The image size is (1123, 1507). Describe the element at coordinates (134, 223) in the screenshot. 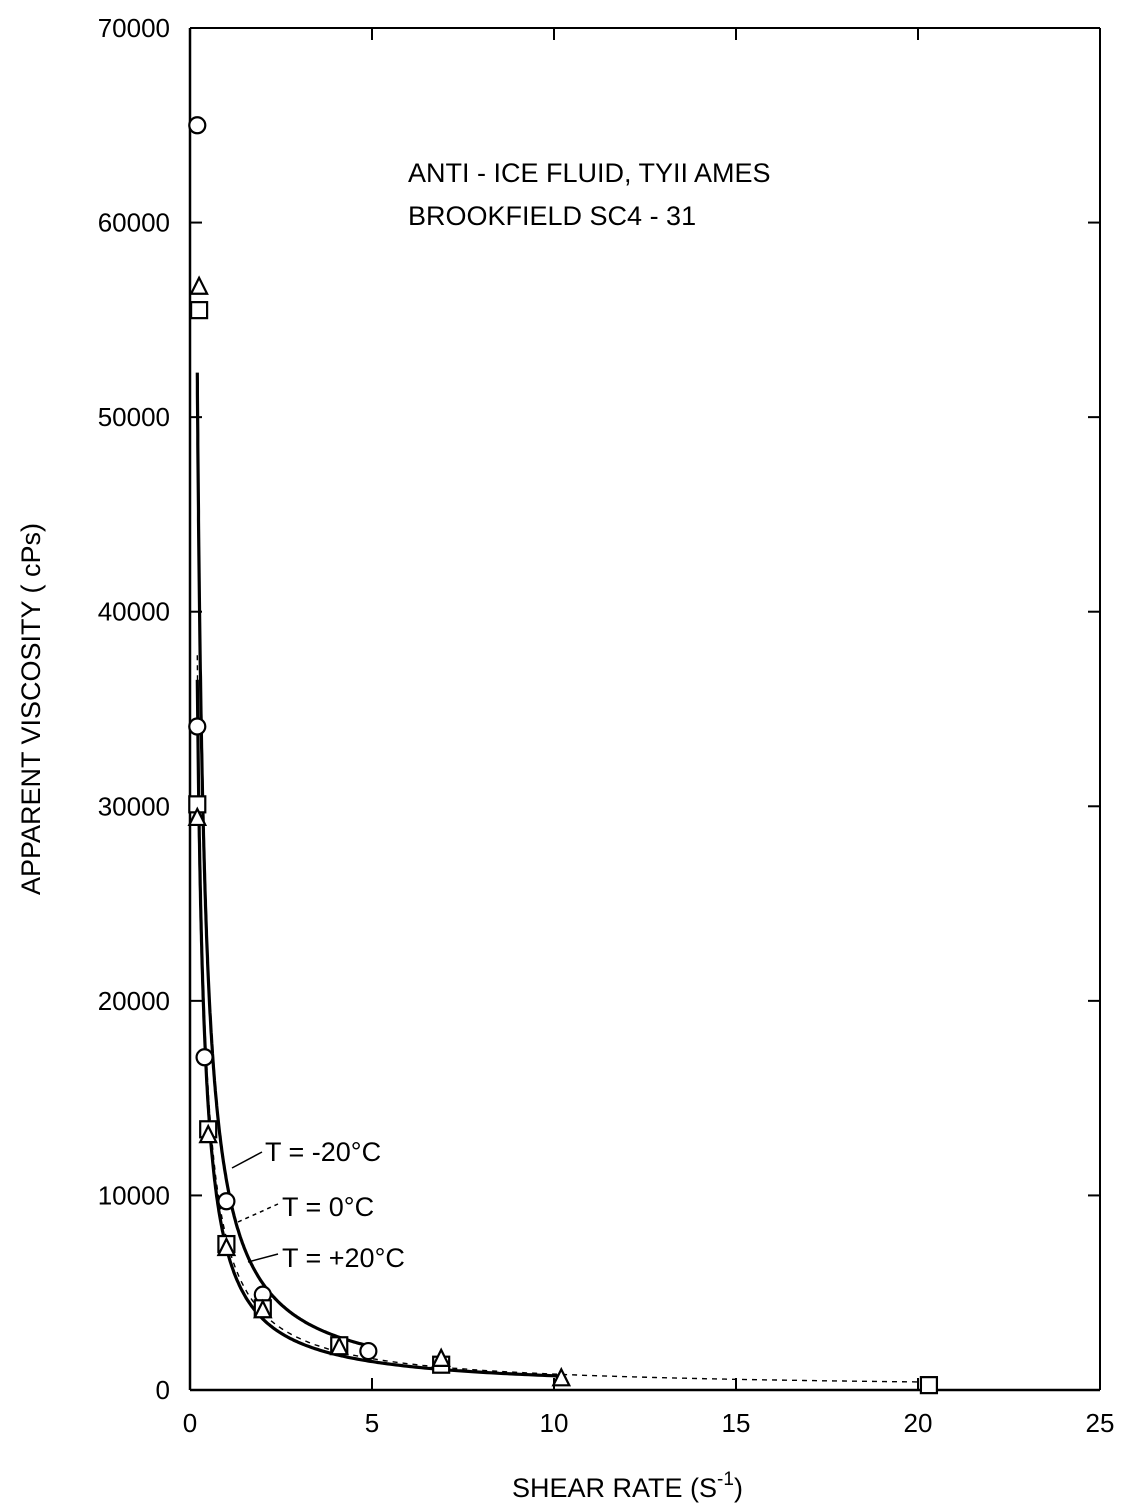

I see `y-tick-label: 60000` at that location.